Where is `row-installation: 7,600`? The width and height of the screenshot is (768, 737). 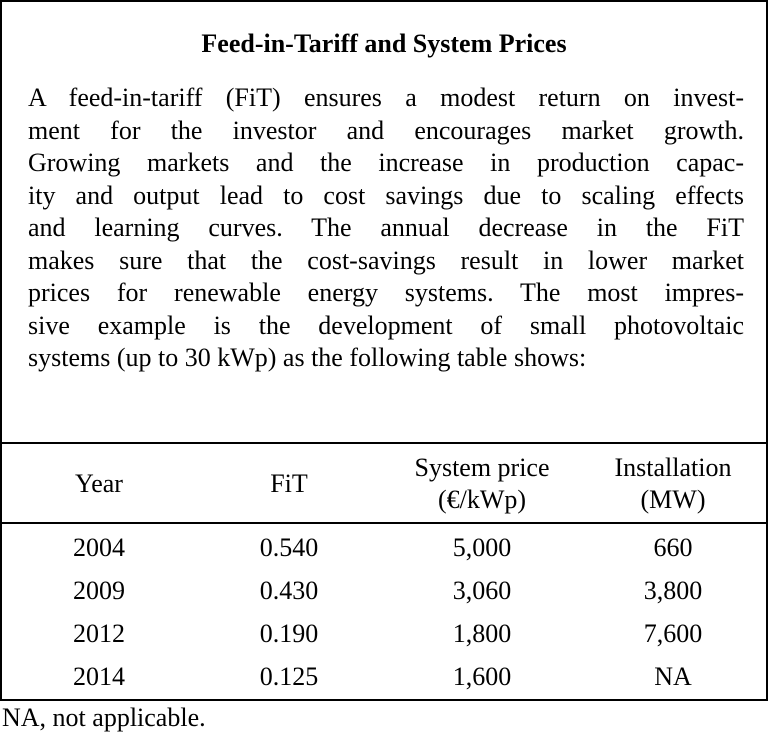
row-installation: 7,600 is located at coordinates (673, 633).